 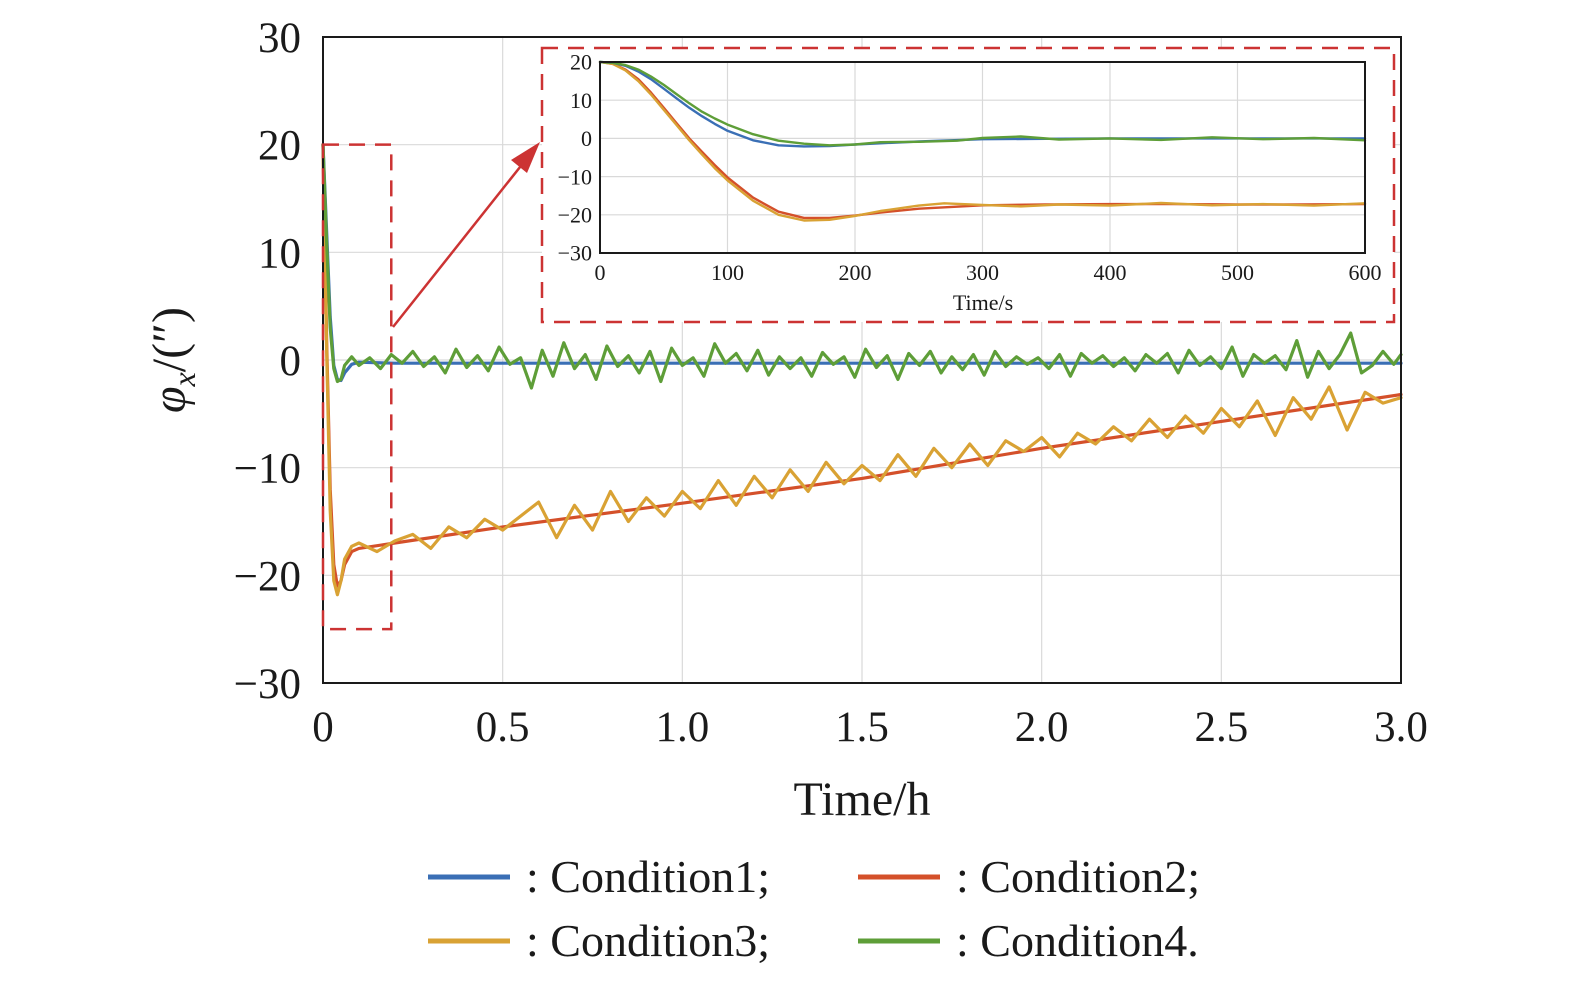 I want to click on inset-x-tick-label: 0, so click(x=600, y=272).